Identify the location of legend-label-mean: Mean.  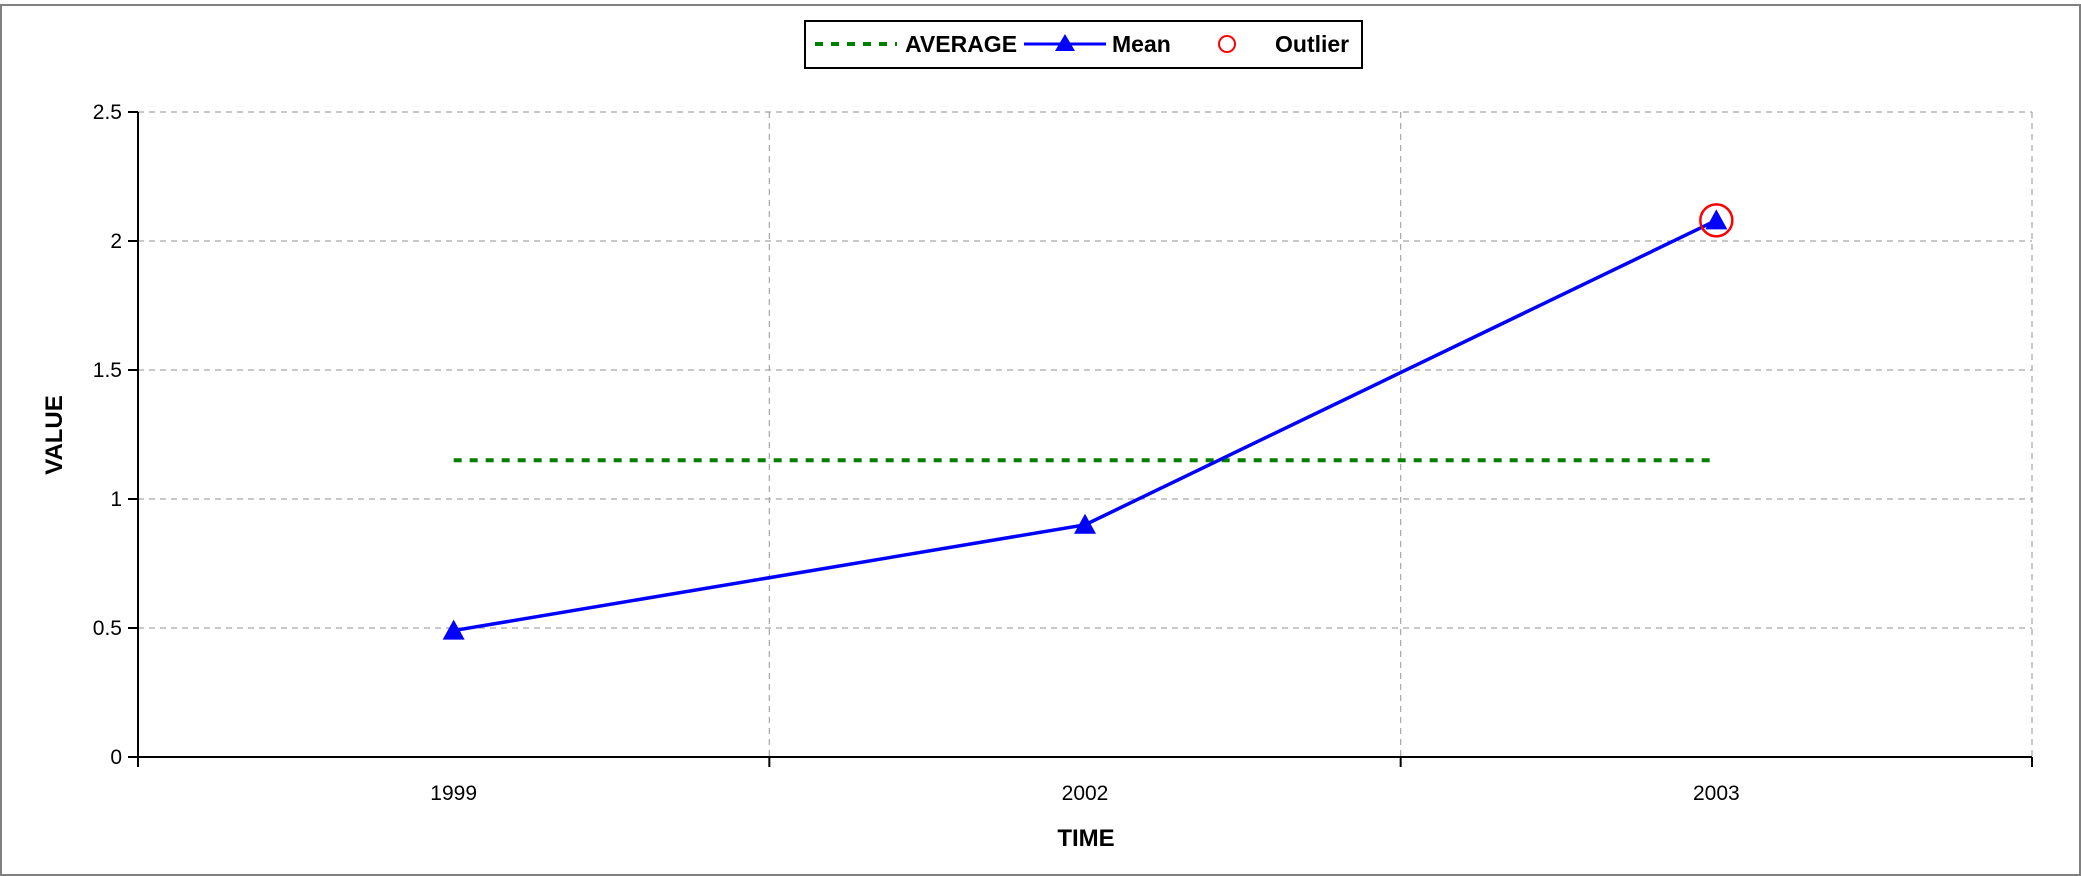
(1141, 44).